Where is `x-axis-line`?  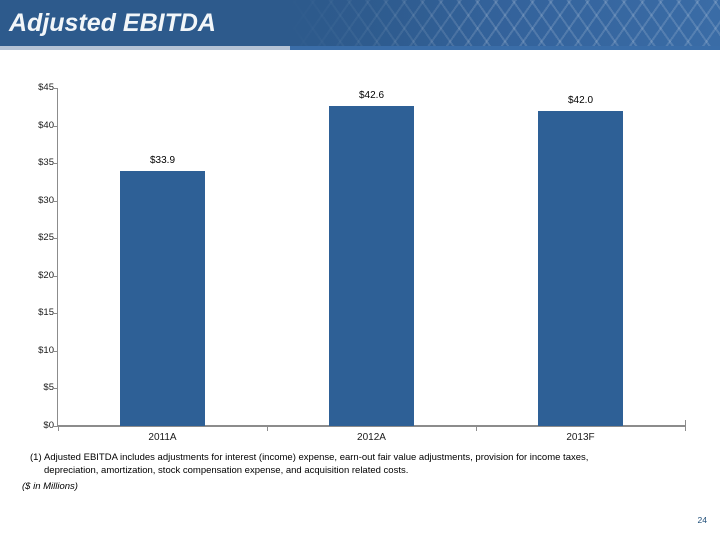
x-axis-line is located at coordinates (371, 426).